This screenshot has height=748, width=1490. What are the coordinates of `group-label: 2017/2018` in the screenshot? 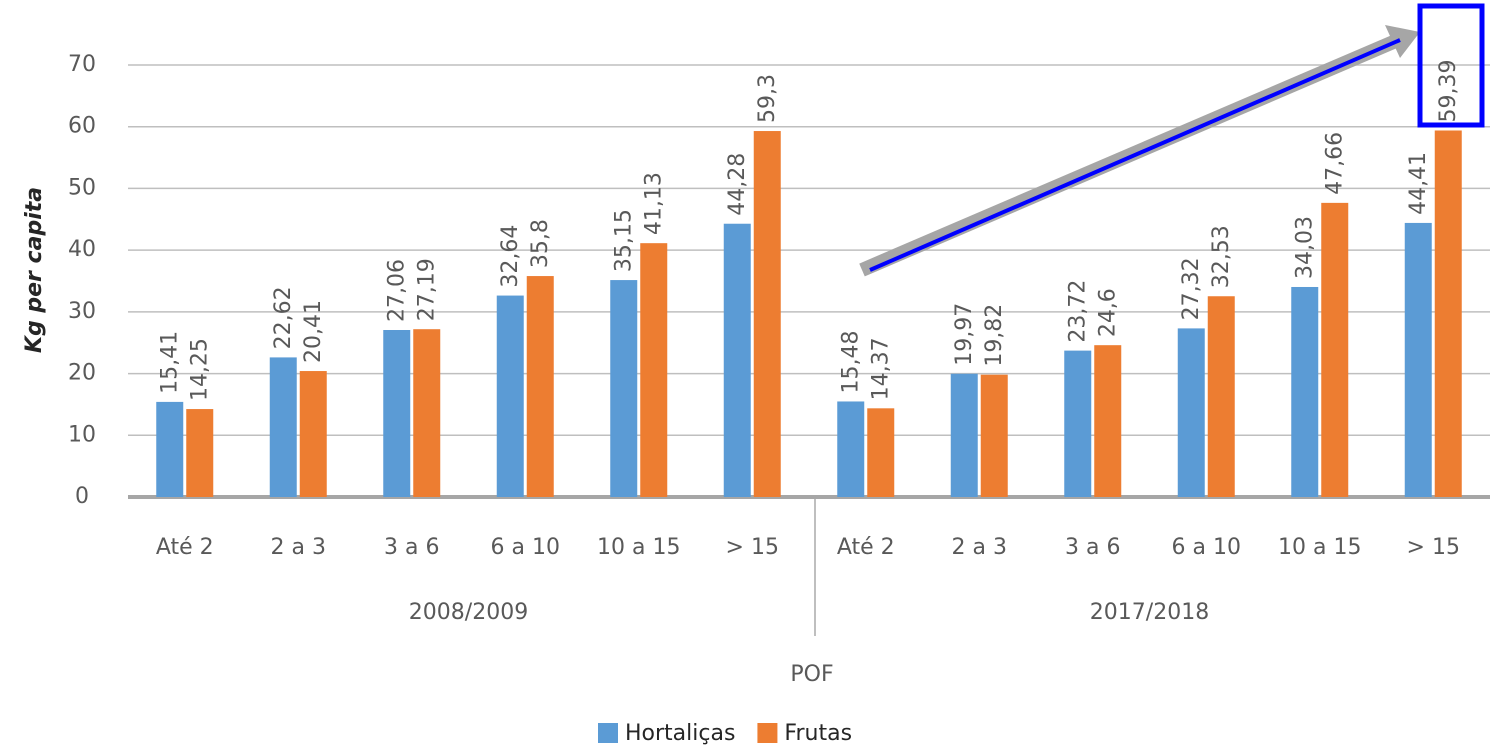 It's located at (1149, 612).